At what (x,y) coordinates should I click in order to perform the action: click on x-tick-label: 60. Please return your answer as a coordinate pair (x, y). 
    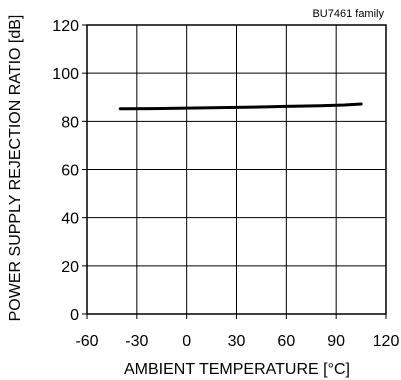
    Looking at the image, I should click on (286, 341).